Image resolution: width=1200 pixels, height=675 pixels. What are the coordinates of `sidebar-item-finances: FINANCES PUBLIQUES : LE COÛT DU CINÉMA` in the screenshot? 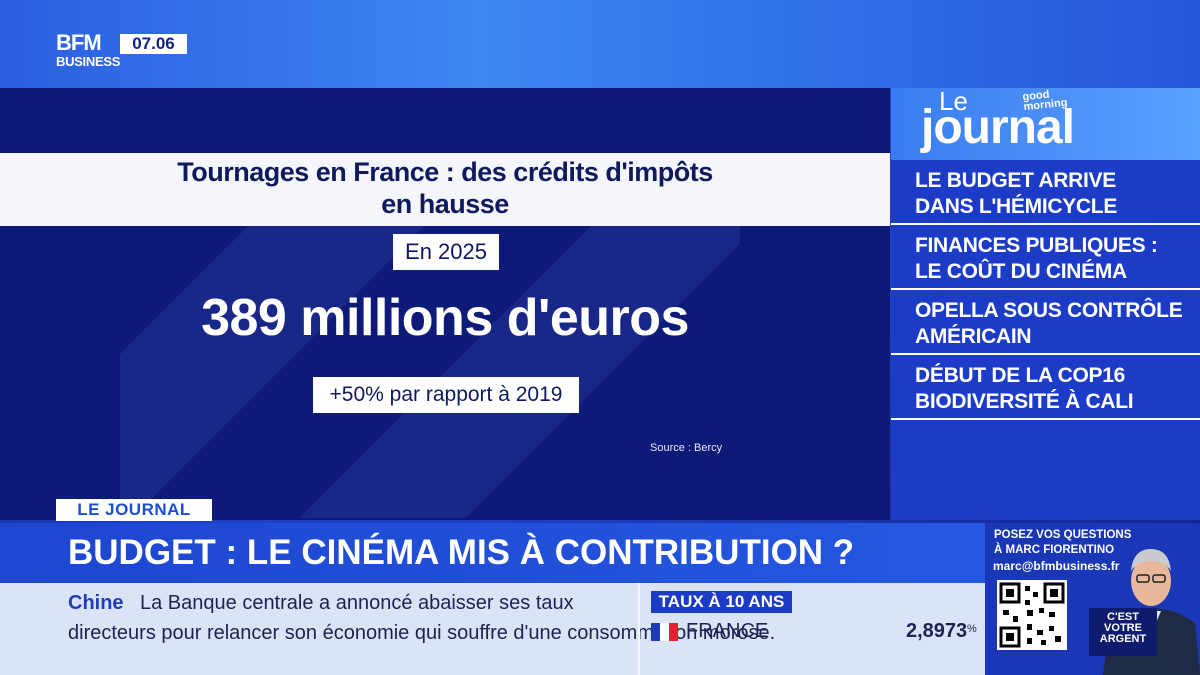 It's located at (1045, 258).